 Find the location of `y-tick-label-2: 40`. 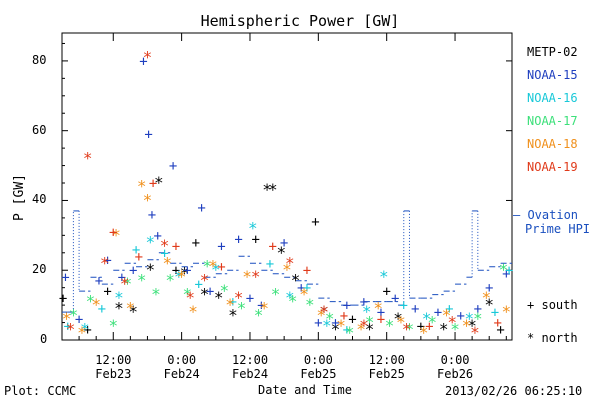

y-tick-label-2: 40 is located at coordinates (39, 199).